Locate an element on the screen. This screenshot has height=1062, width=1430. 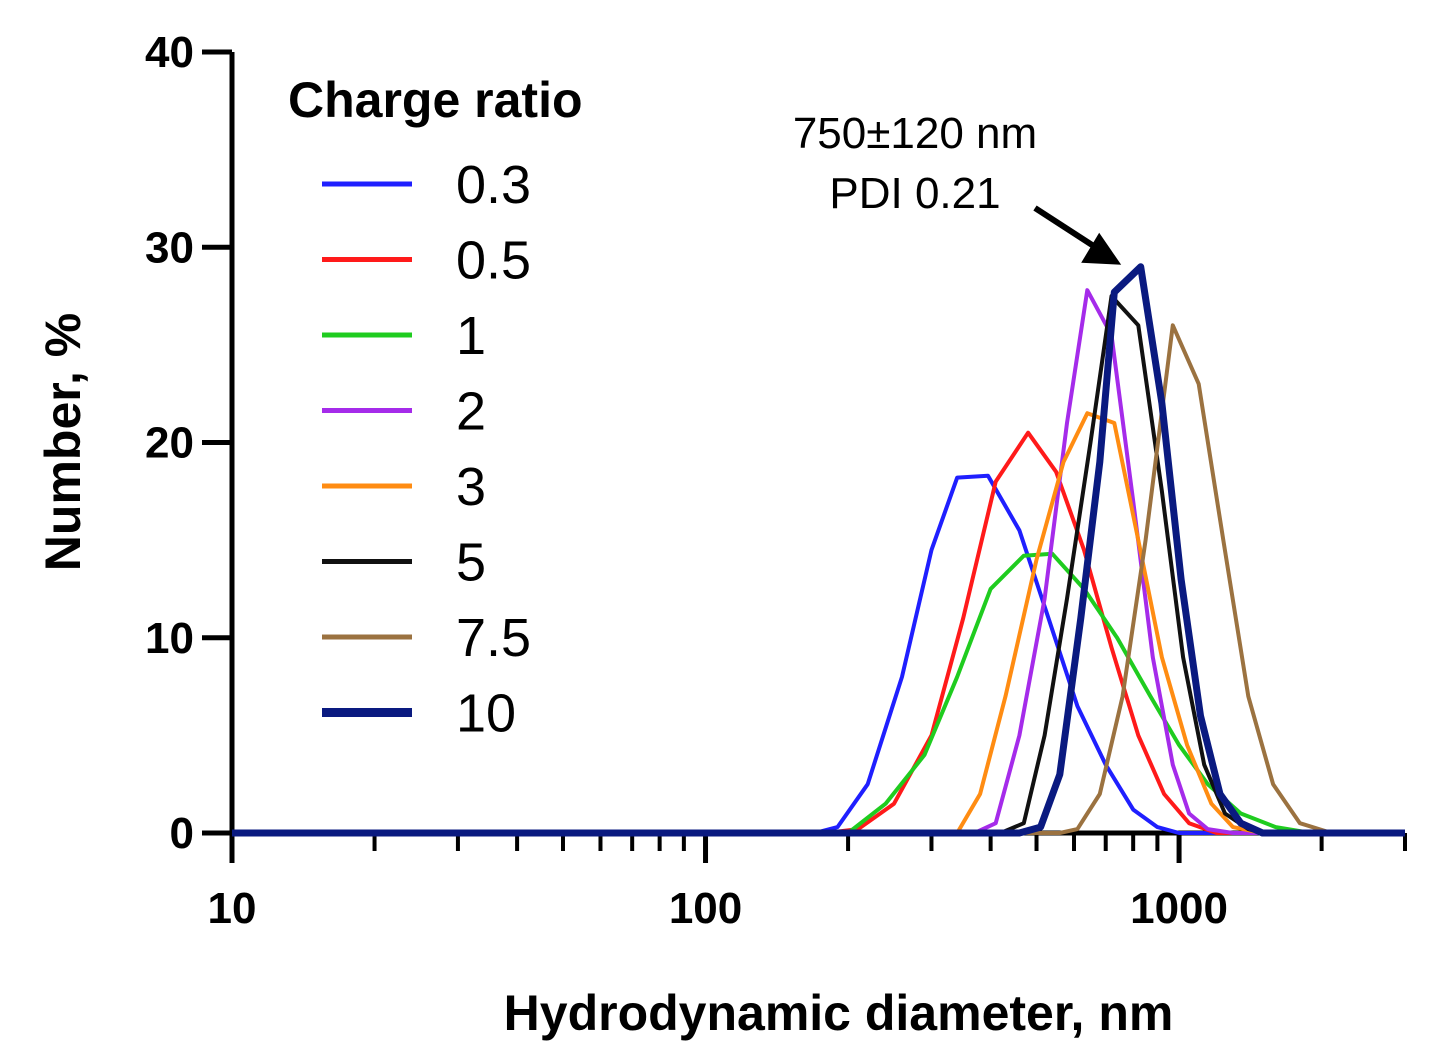
y-tick-label: 40 is located at coordinates (169, 52).